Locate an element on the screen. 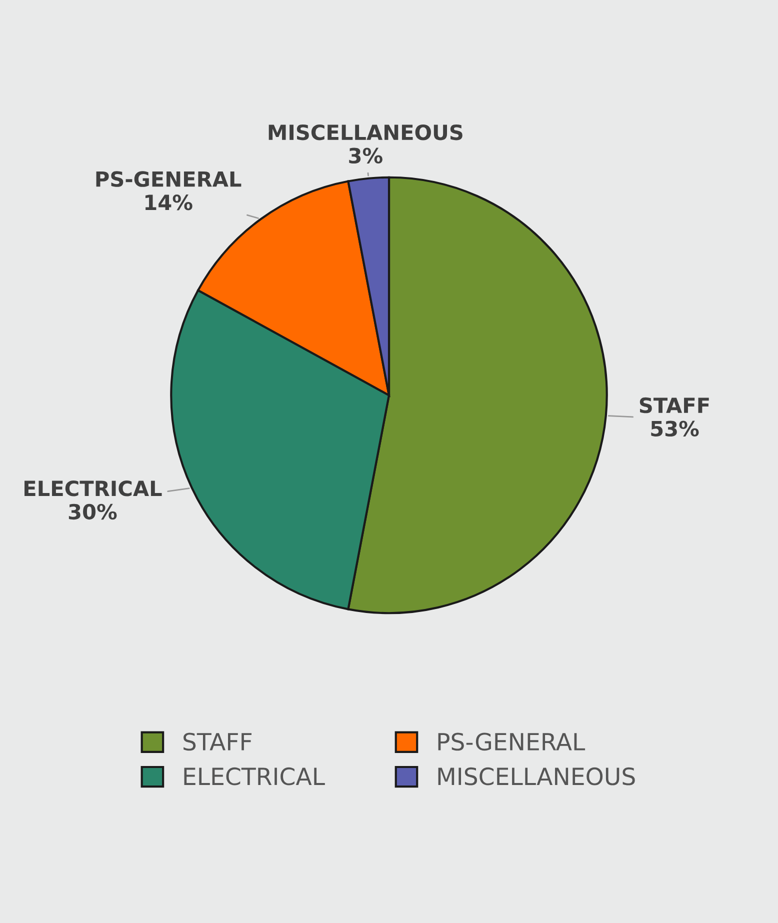 This screenshot has height=923, width=778. slice-label: MISCELLANEOUS is located at coordinates (365, 132).